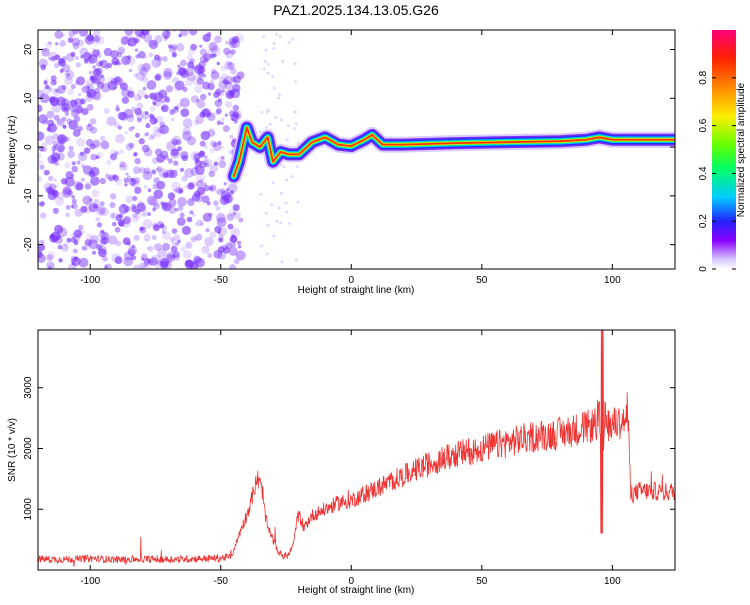 This screenshot has height=605, width=750. What do you see at coordinates (741, 149) in the screenshot?
I see `colorbar-label: Normalized spectral amplitude` at bounding box center [741, 149].